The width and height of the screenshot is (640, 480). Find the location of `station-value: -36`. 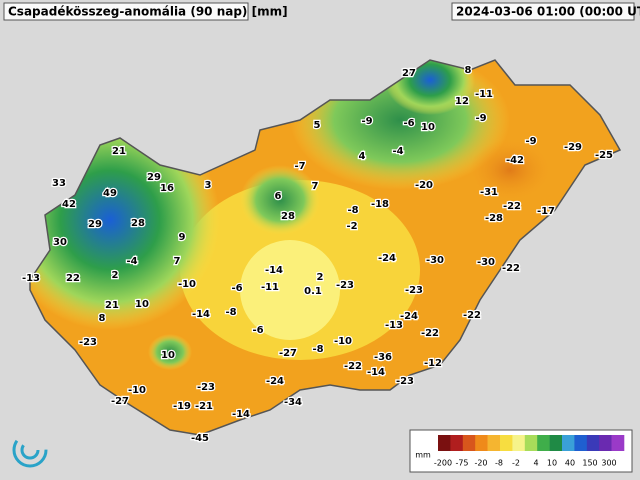

station-value: -36 is located at coordinates (383, 357).